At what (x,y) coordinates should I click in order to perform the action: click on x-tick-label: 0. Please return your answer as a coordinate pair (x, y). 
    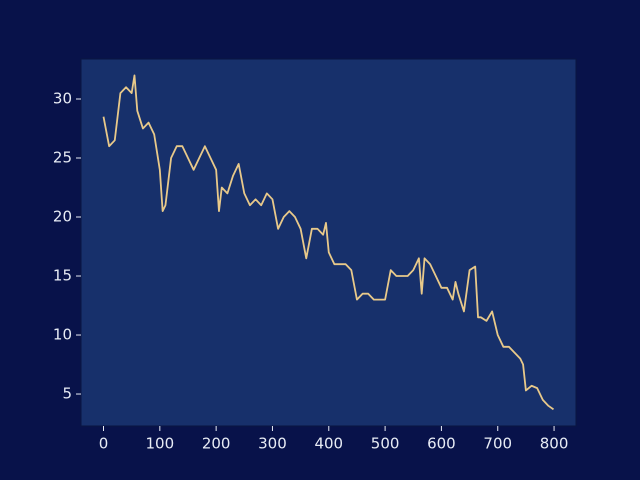
    Looking at the image, I should click on (104, 444).